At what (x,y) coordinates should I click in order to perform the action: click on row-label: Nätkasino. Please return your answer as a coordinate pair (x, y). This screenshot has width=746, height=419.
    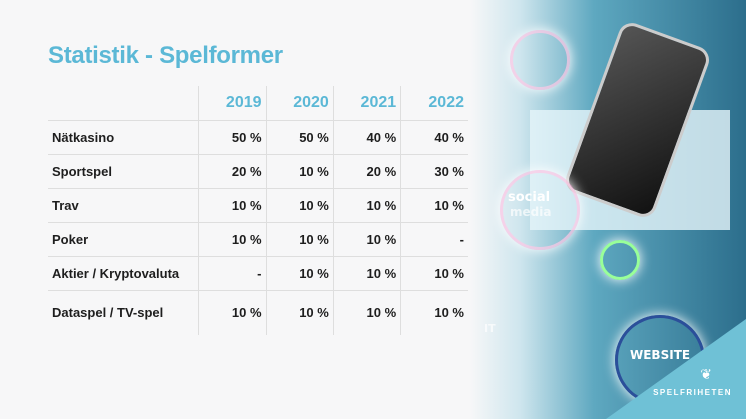
    Looking at the image, I should click on (83, 137).